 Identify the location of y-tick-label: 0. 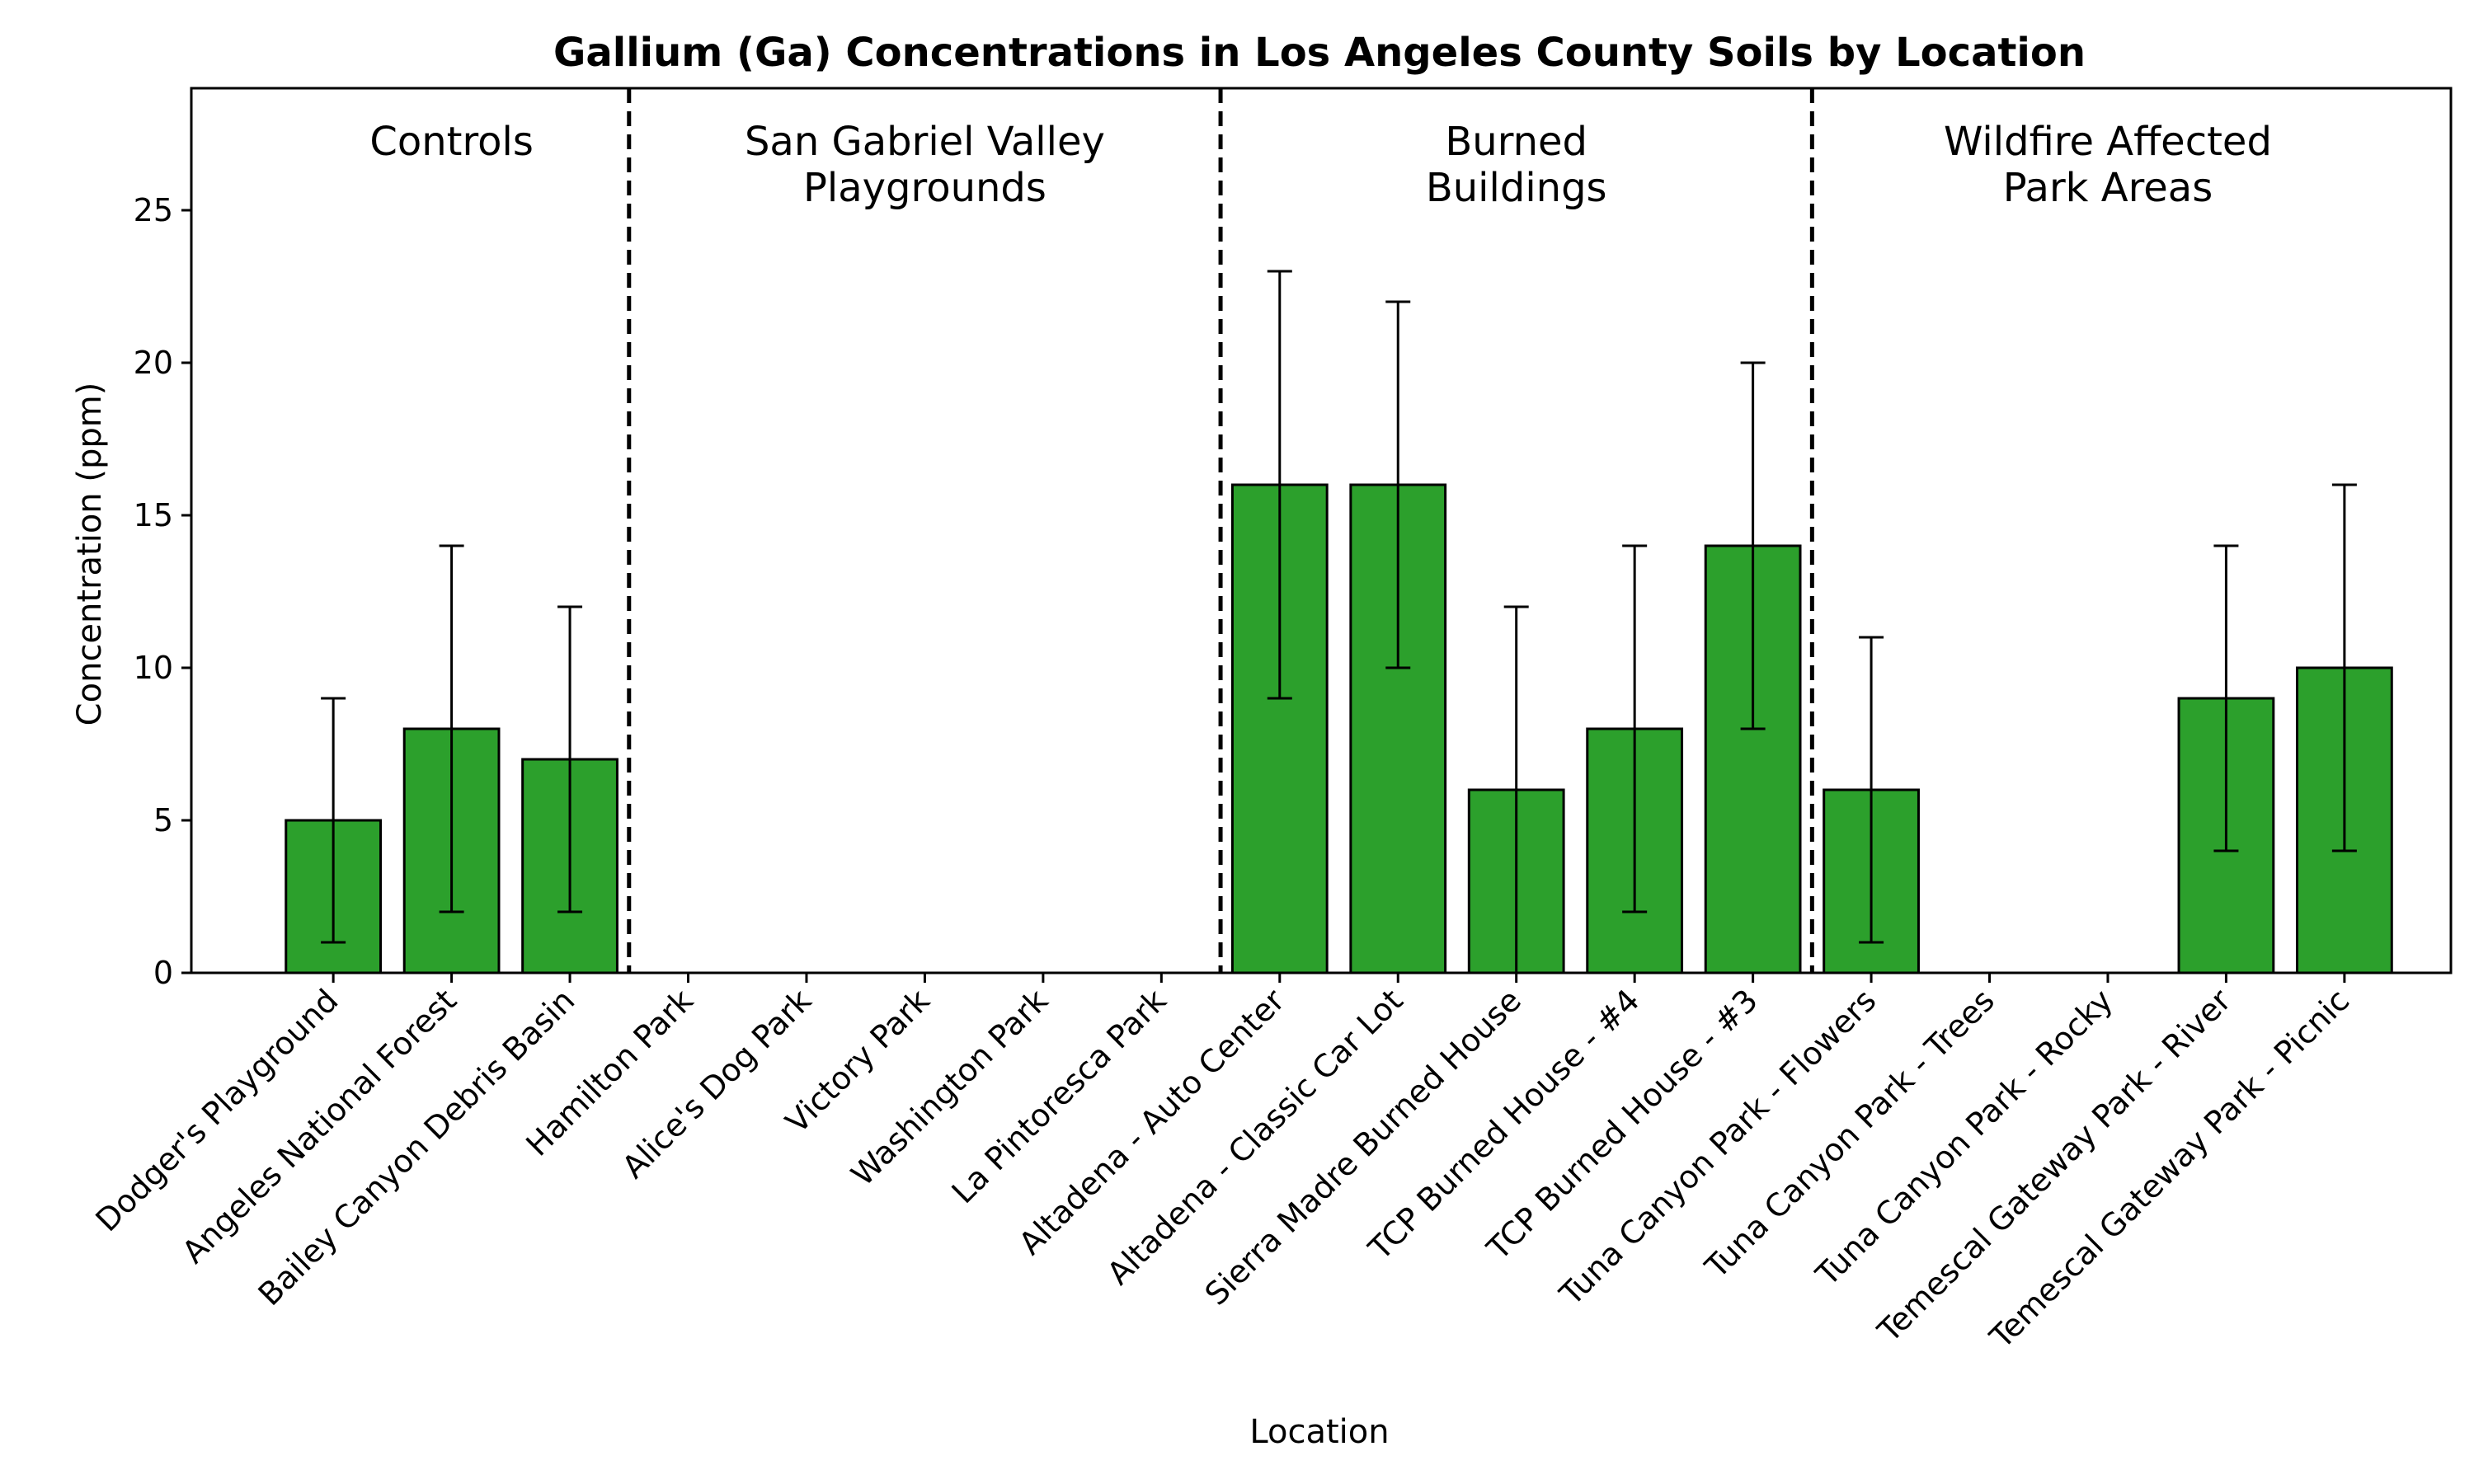
(163, 973).